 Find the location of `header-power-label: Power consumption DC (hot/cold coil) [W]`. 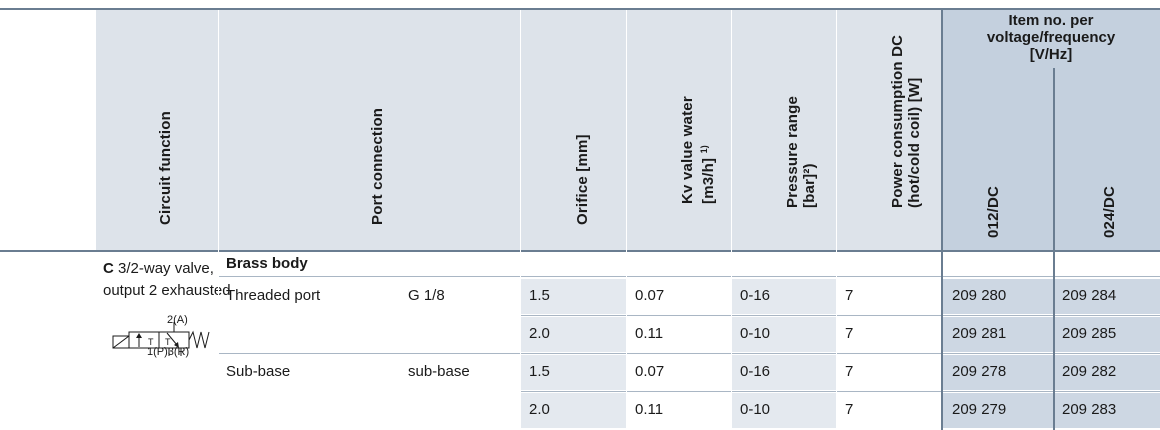

header-power-label: Power consumption DC (hot/cold coil) [W] is located at coordinates (906, 121).